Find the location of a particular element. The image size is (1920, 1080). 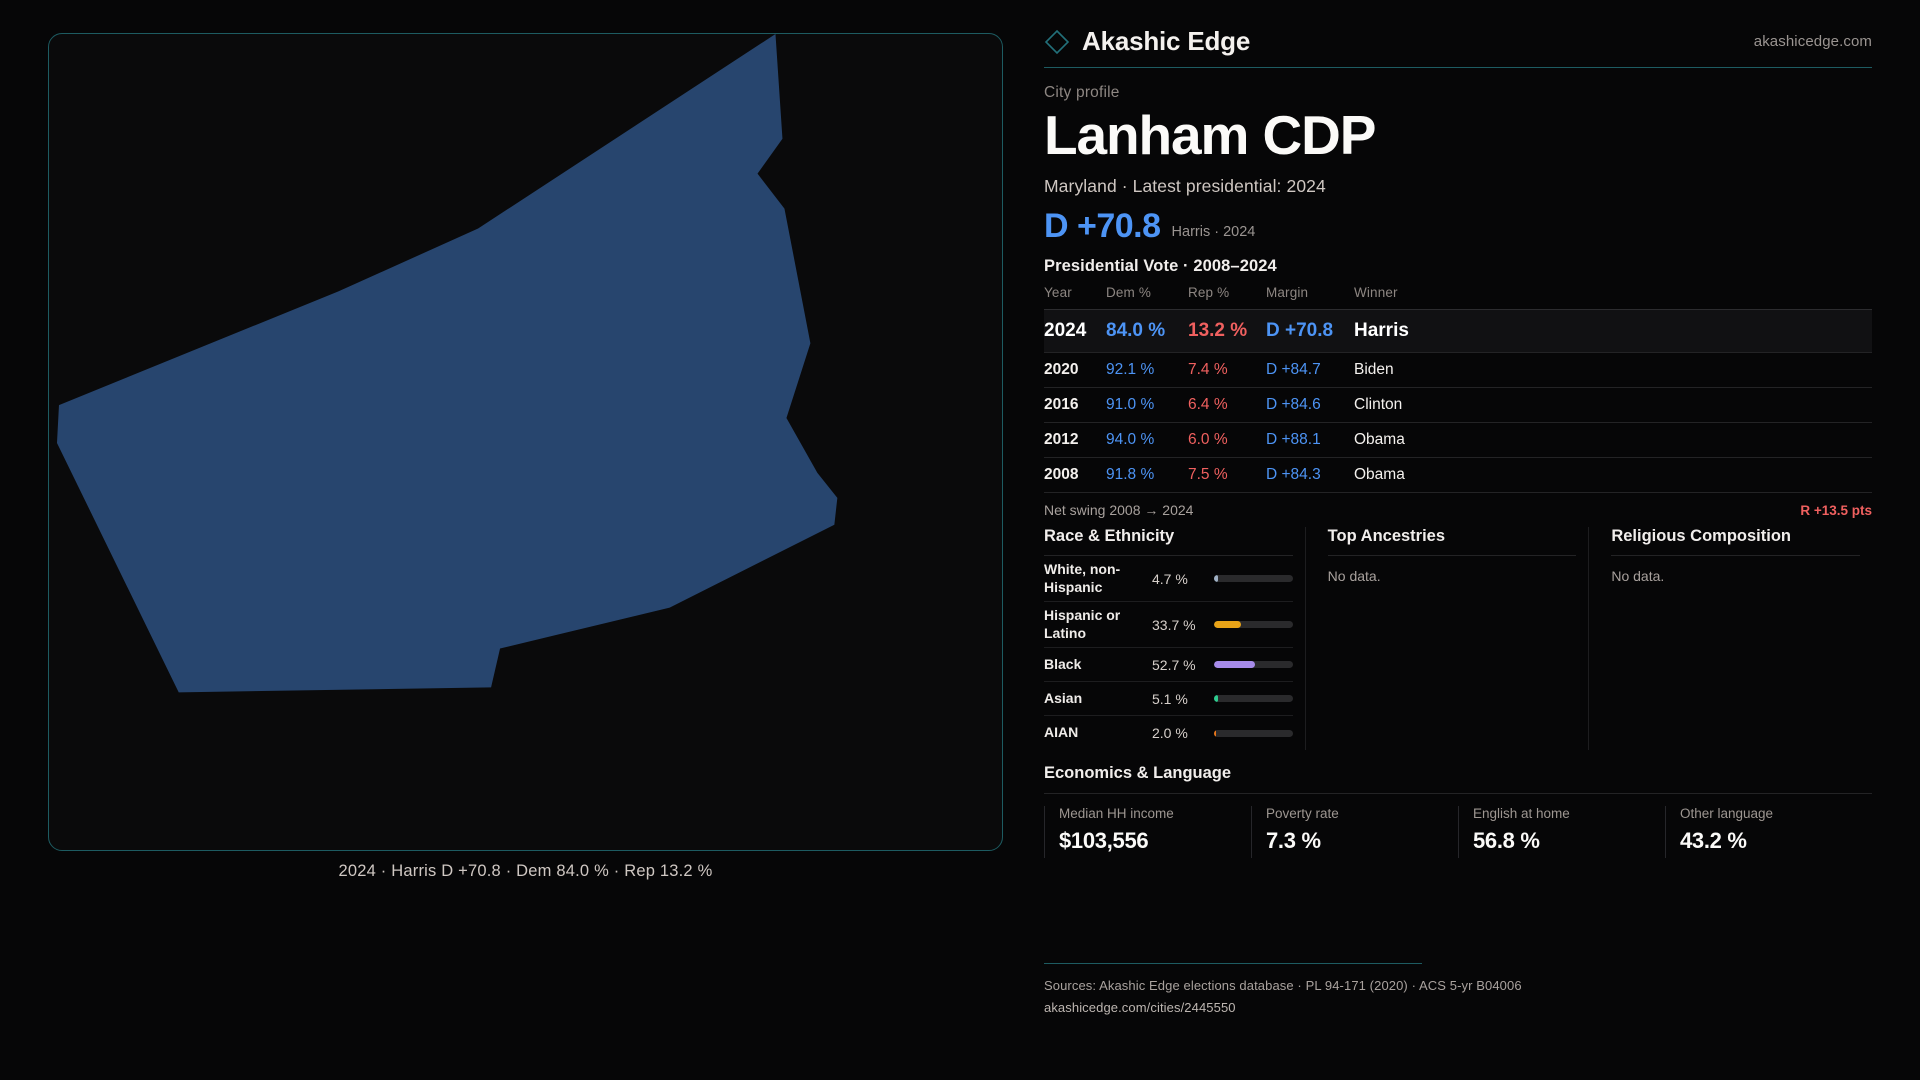

vote-cell-margin: D +84.3 is located at coordinates (1293, 475).